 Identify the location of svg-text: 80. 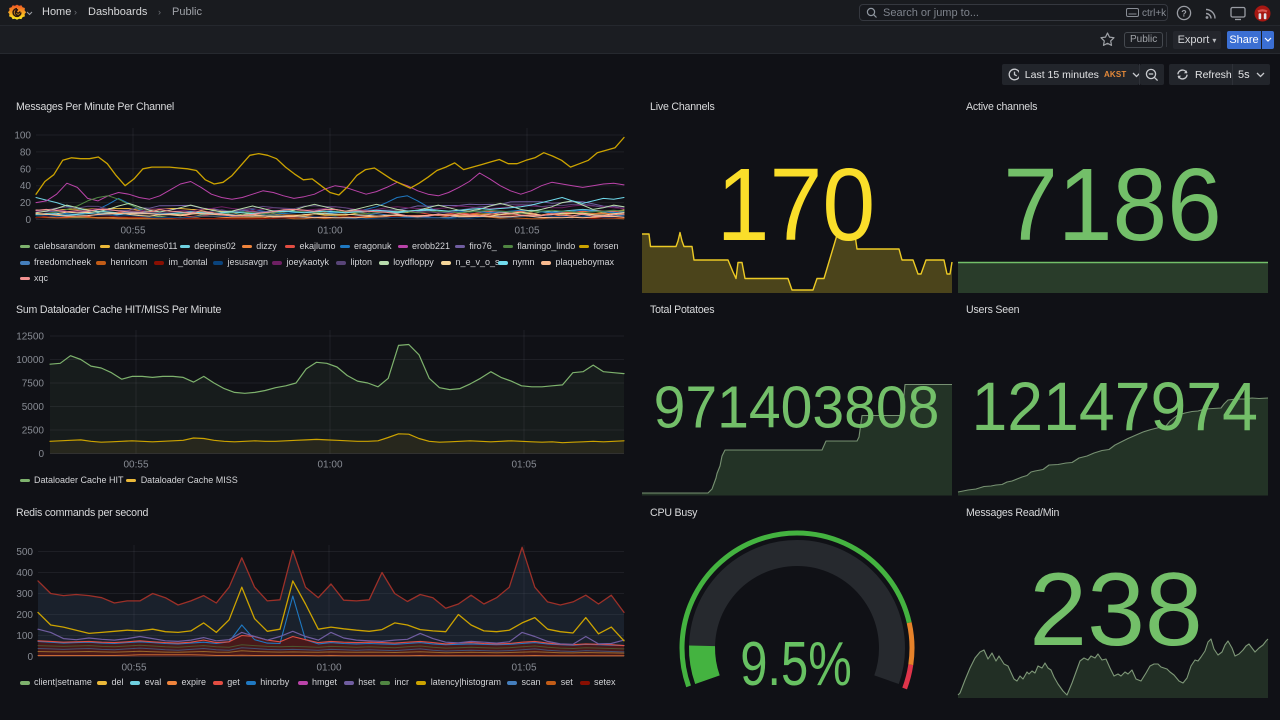
(26, 152).